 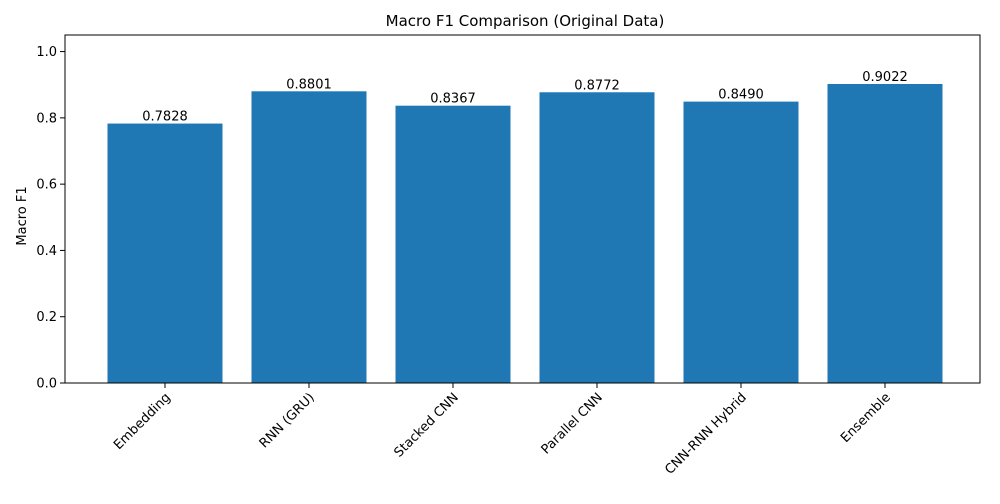 What do you see at coordinates (46, 317) in the screenshot?
I see `y-tick-label: 0.2` at bounding box center [46, 317].